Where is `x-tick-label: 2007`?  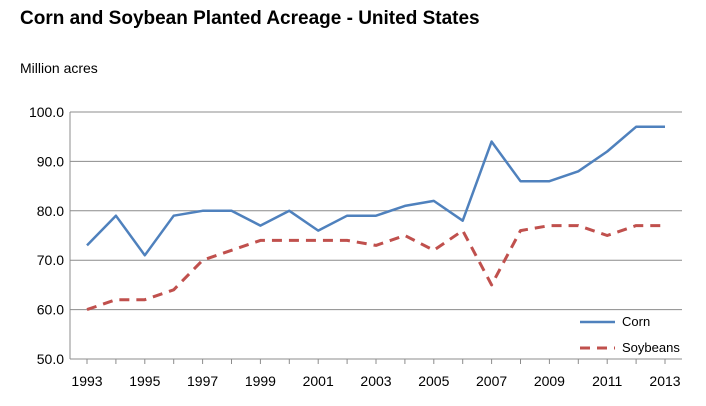 x-tick-label: 2007 is located at coordinates (491, 381).